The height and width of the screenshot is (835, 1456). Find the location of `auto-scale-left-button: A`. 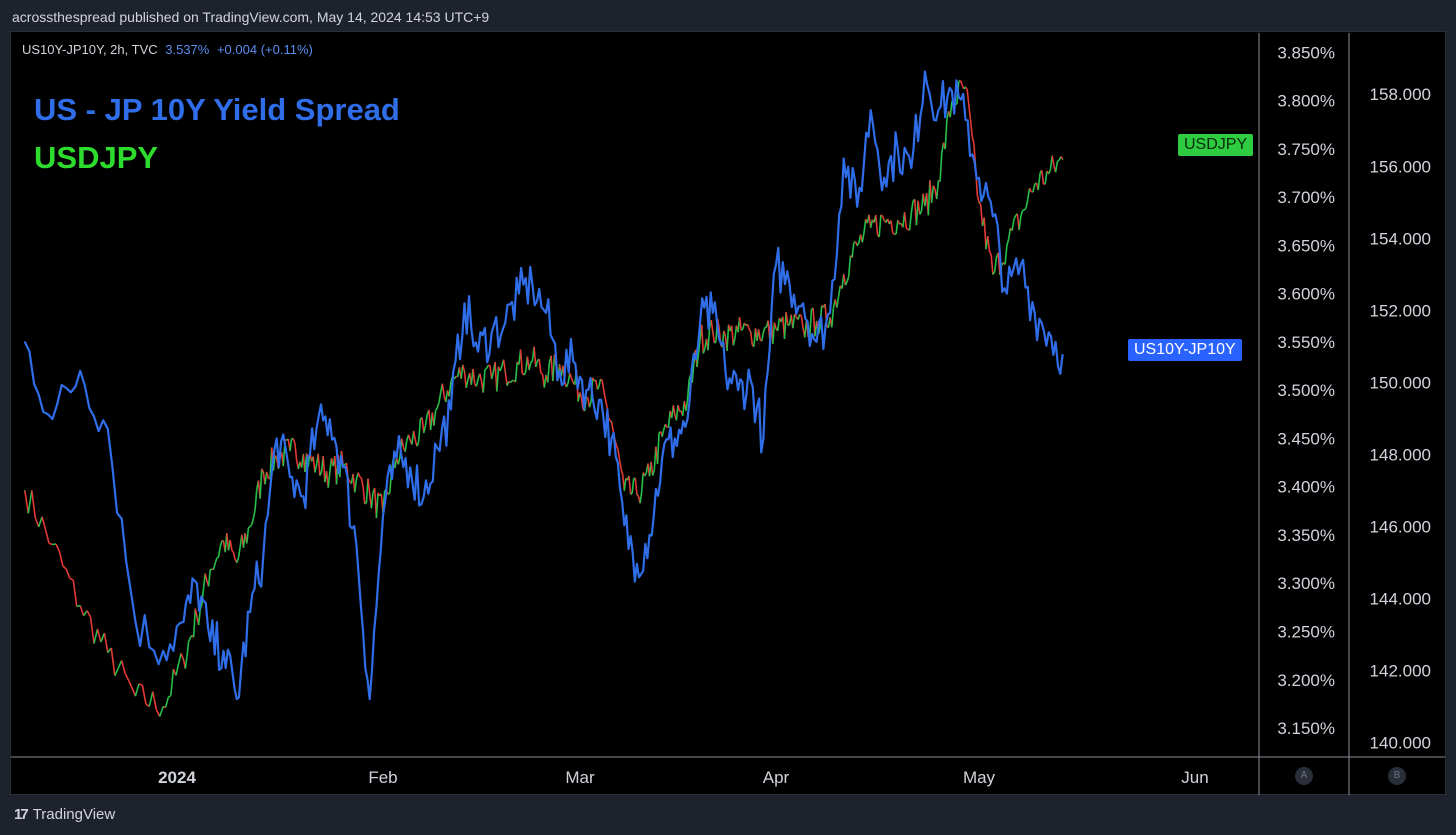

auto-scale-left-button: A is located at coordinates (1304, 776).